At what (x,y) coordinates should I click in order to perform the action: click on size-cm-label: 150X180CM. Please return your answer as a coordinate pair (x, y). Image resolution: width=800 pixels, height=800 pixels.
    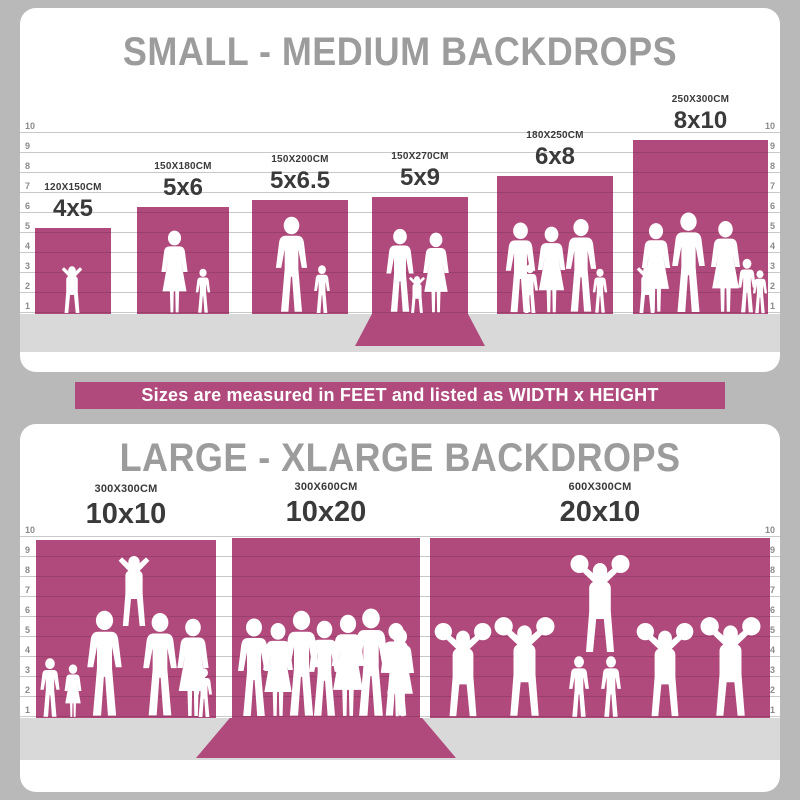
    Looking at the image, I should click on (183, 166).